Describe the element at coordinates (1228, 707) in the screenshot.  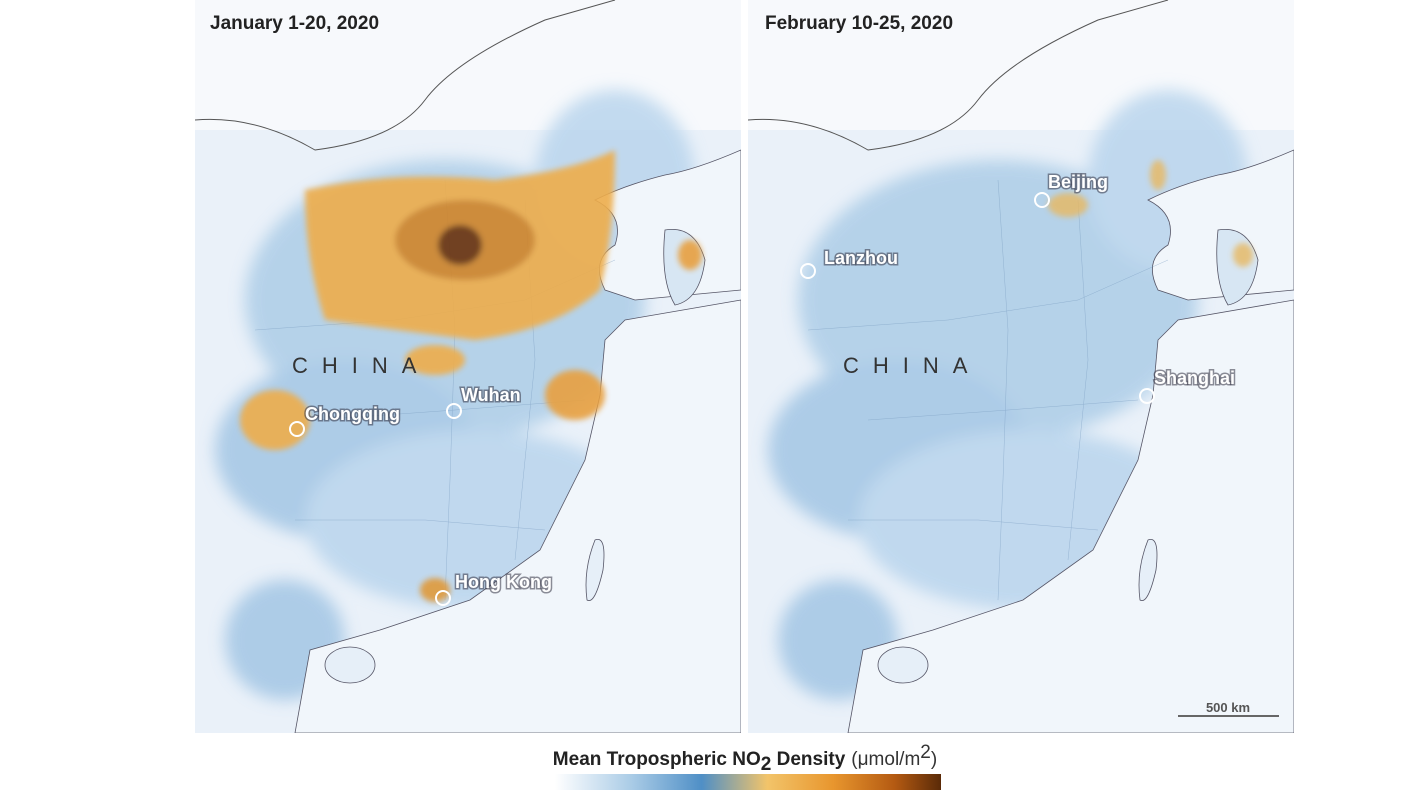
I see `scale-label: 500 km` at that location.